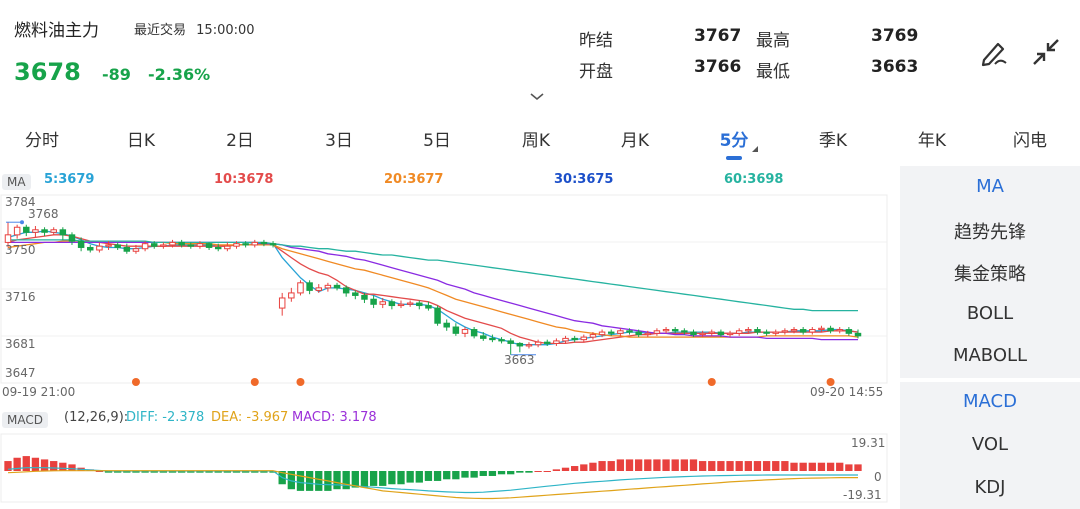 Image resolution: width=1080 pixels, height=509 pixels. Describe the element at coordinates (432, 480) in the screenshot. I see `diff-line` at that location.